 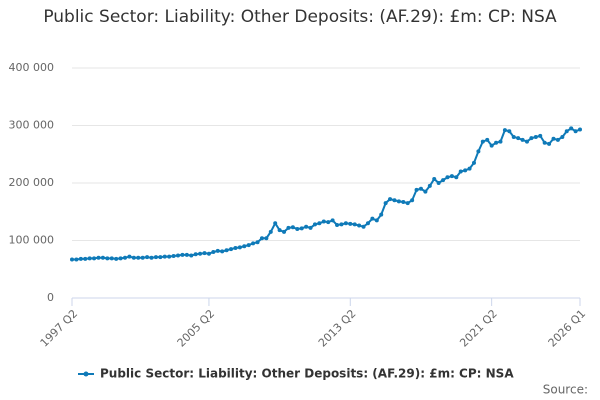 I want to click on legend-marker, so click(x=86, y=374).